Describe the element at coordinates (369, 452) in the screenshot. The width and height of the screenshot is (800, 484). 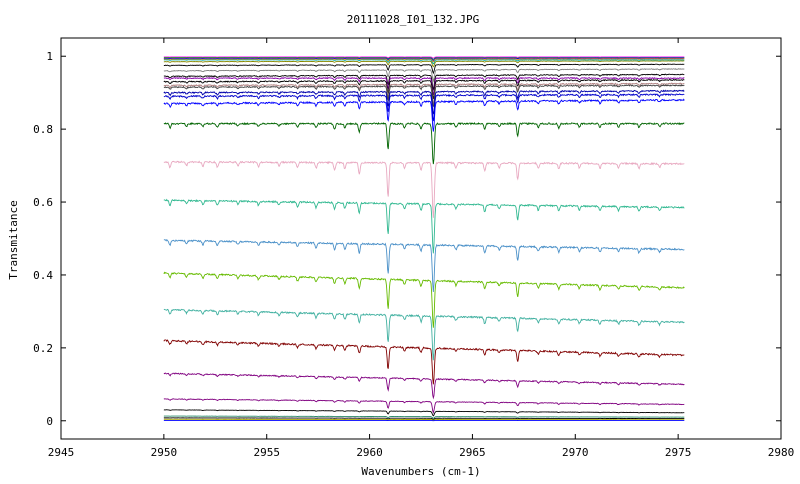
I see `x-tick-label: 2960` at that location.